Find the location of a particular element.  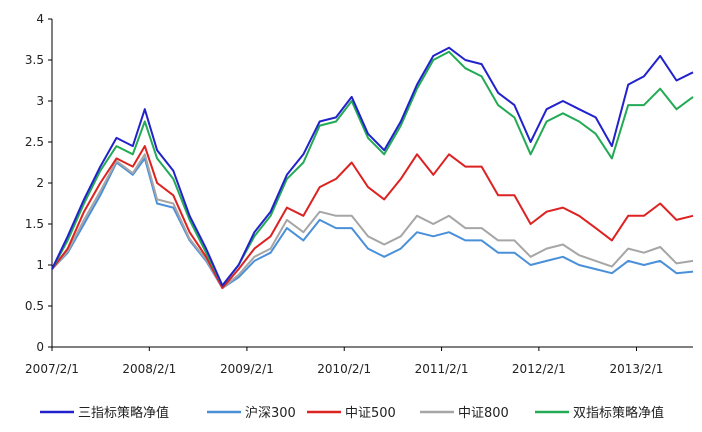

y-axis-ticks: 0 0.5 1 1.5 2 2.5 3 3.5 4 is located at coordinates (38, 183).